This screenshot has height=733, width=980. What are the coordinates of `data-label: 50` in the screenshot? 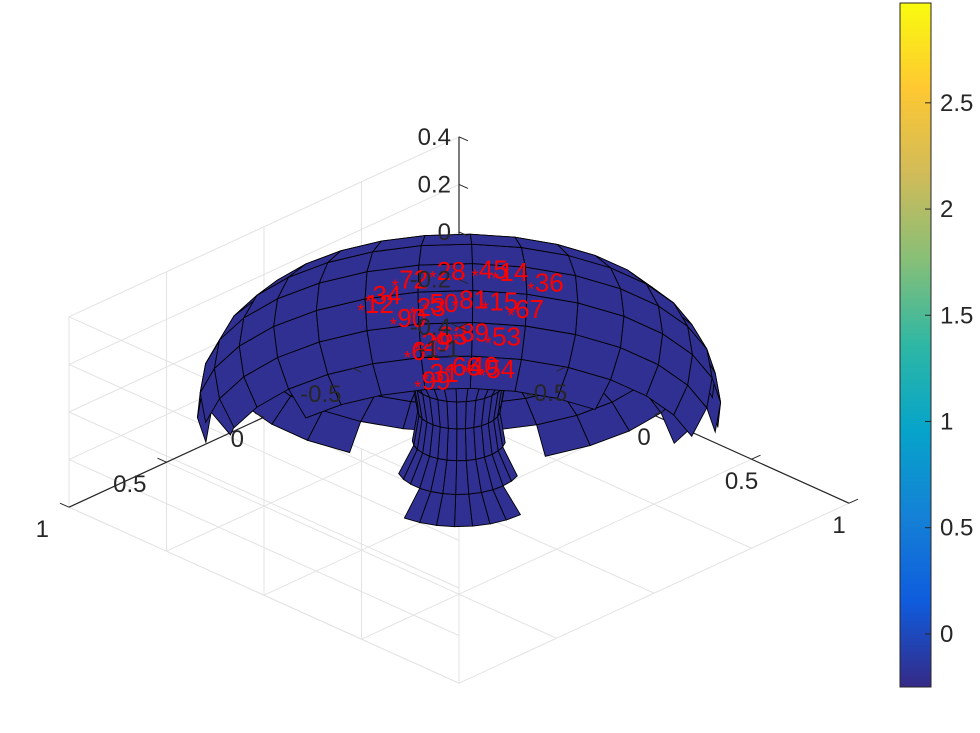 It's located at (444, 303).